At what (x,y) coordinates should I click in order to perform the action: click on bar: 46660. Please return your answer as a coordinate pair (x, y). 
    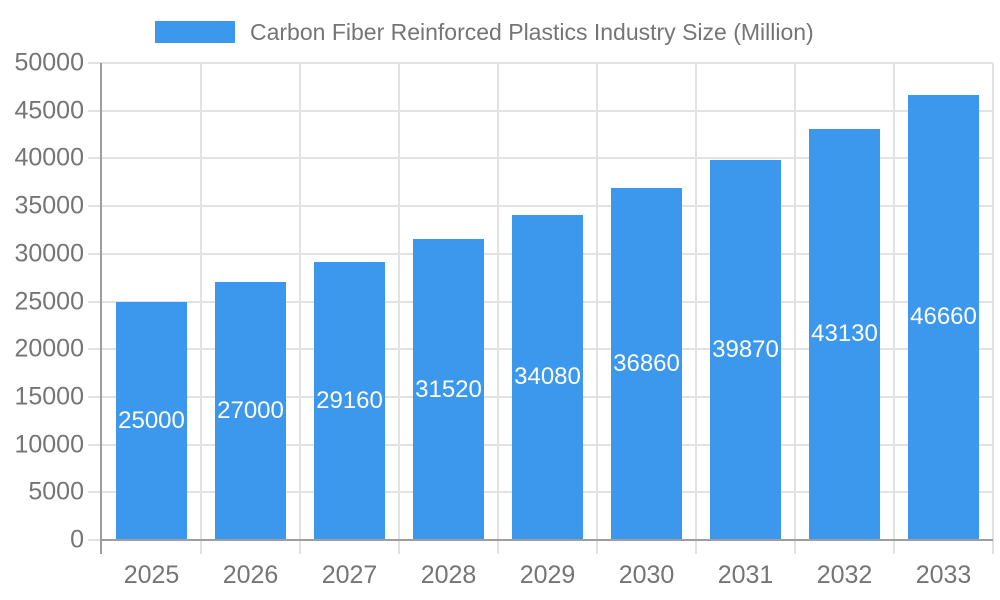
    Looking at the image, I should click on (943, 317).